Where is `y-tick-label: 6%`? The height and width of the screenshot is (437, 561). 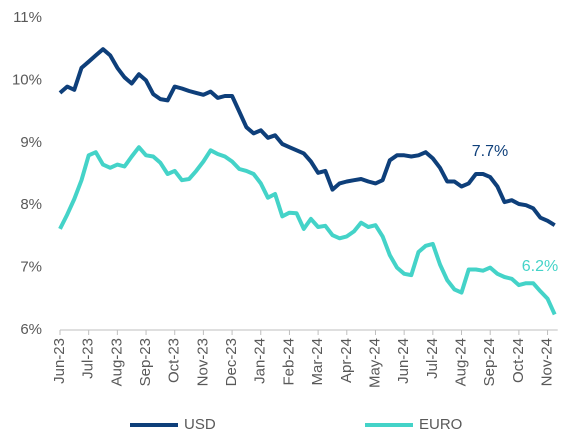
y-tick-label: 6% is located at coordinates (31, 329).